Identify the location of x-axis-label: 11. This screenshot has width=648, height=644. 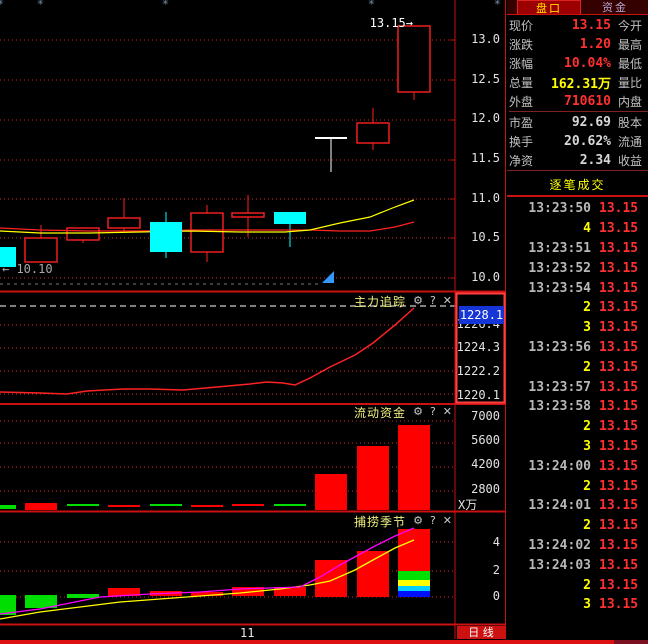
(247, 633).